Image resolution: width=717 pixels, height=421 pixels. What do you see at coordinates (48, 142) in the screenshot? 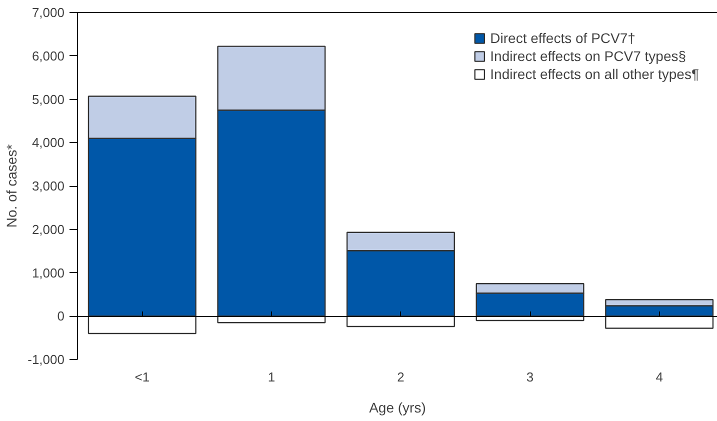
I see `y-tick-label: 4,000` at bounding box center [48, 142].